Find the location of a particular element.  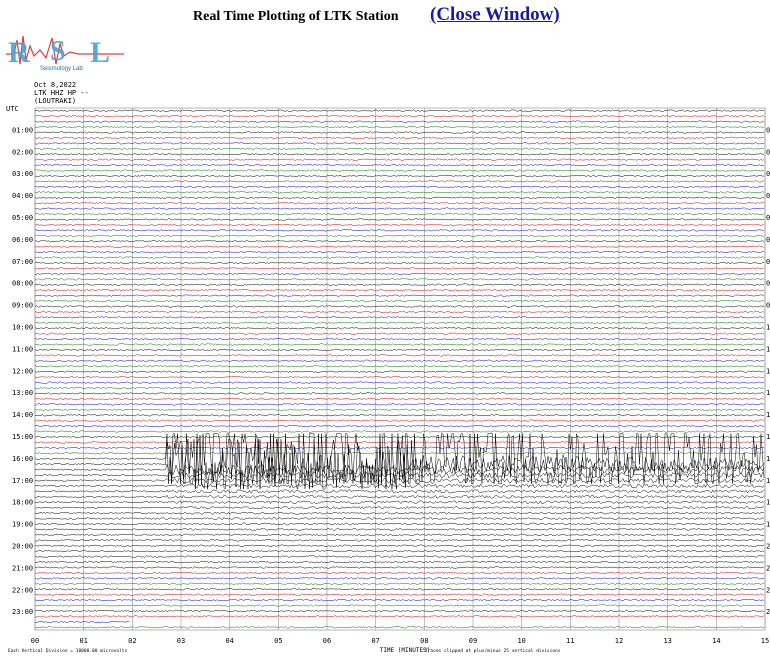

hour-label: 08:00 is located at coordinates (22, 284).